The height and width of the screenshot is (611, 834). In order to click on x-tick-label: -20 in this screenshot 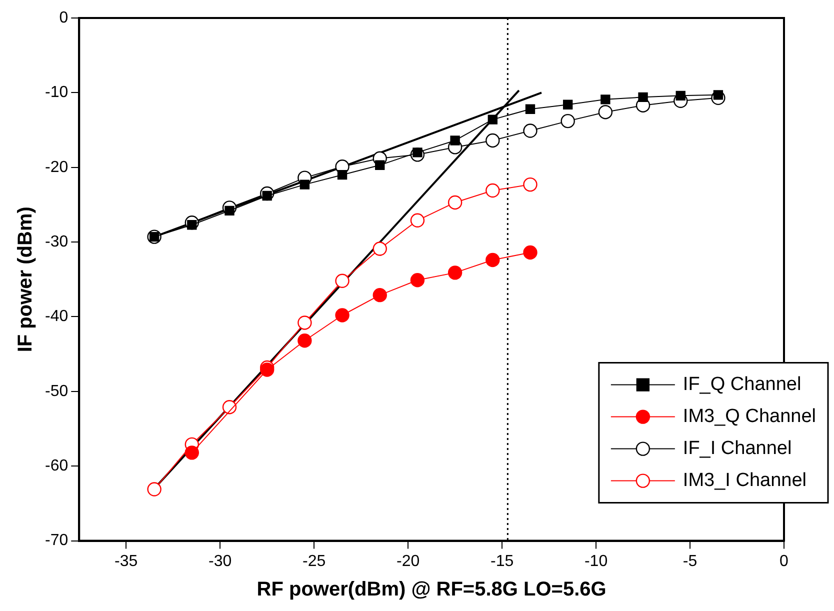, I will do `click(408, 561)`.